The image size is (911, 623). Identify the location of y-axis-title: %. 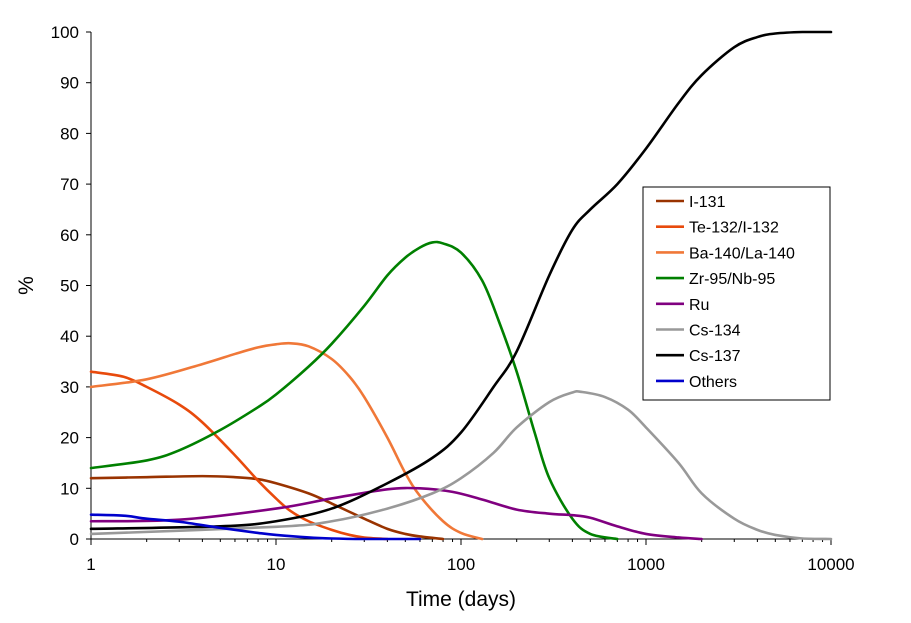
(26, 285).